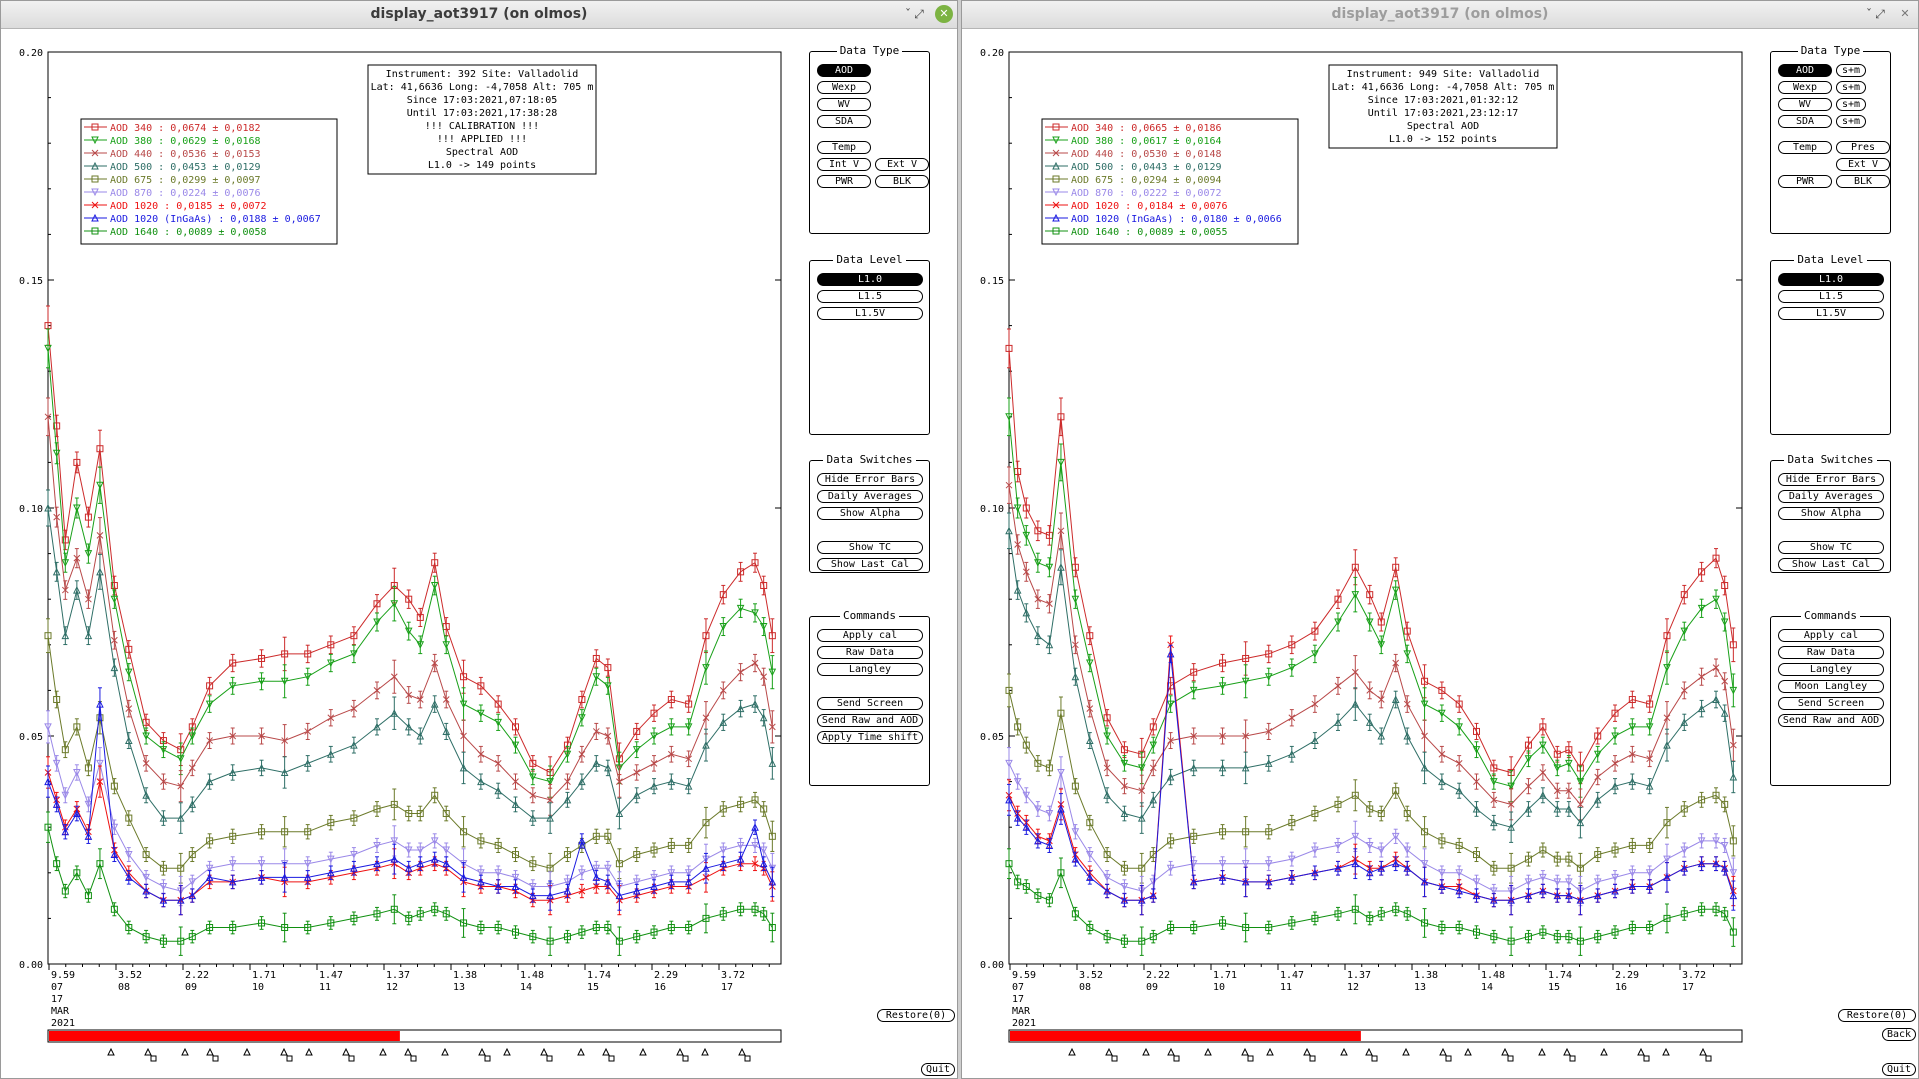 The height and width of the screenshot is (1079, 1919). I want to click on legend-entry-label: AOD 1020 (InGaAs), so click(161, 219).